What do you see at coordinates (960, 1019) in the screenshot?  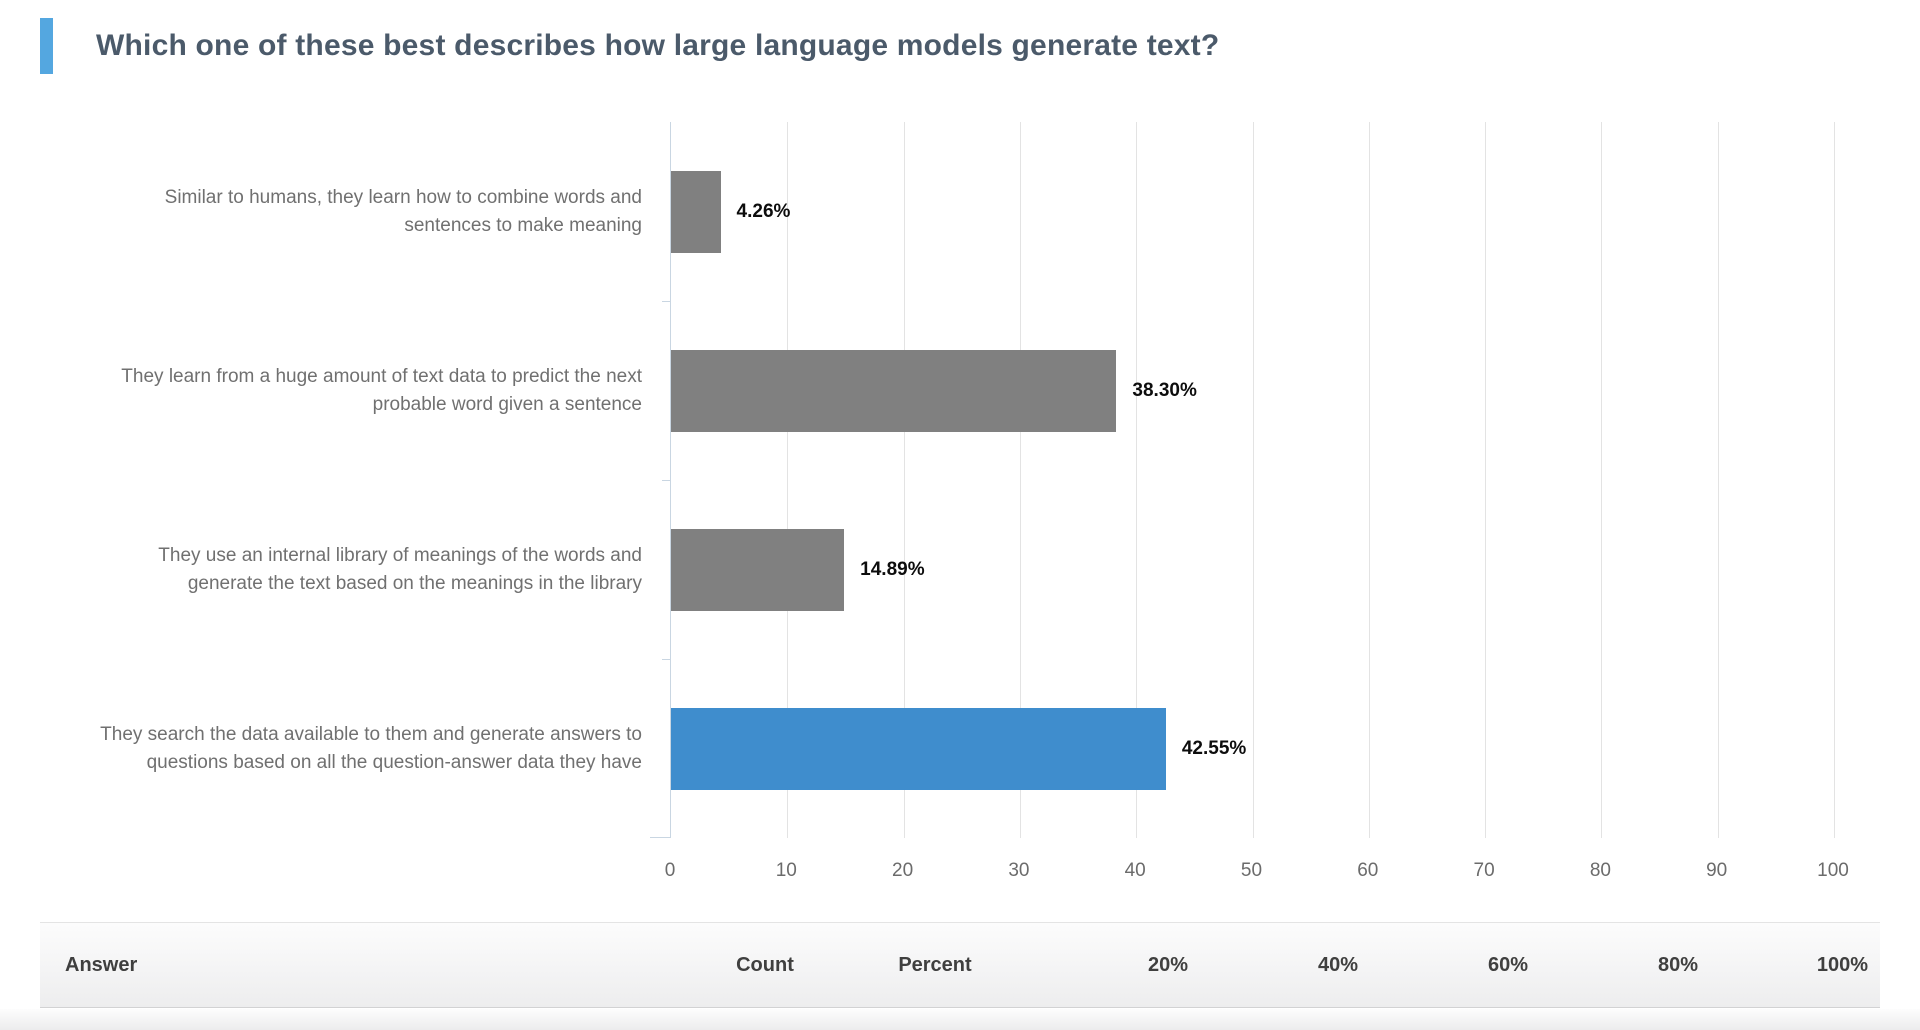 I see `table-row-fade` at bounding box center [960, 1019].